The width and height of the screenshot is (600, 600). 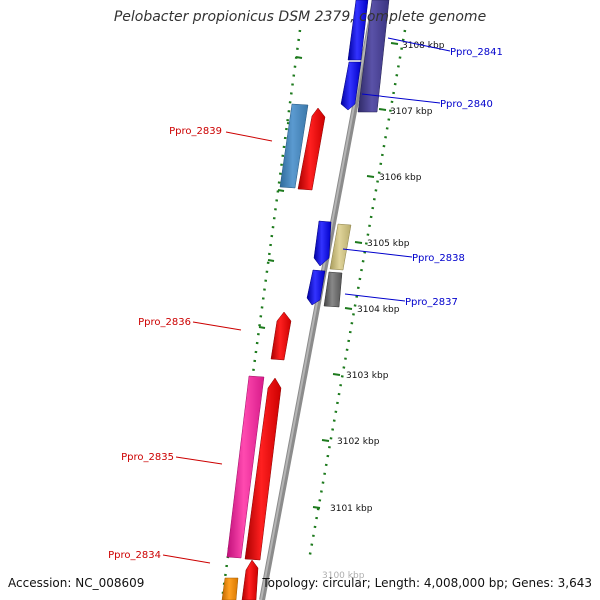 What do you see at coordinates (438, 258) in the screenshot?
I see `gene-label: Ppro_2838` at bounding box center [438, 258].